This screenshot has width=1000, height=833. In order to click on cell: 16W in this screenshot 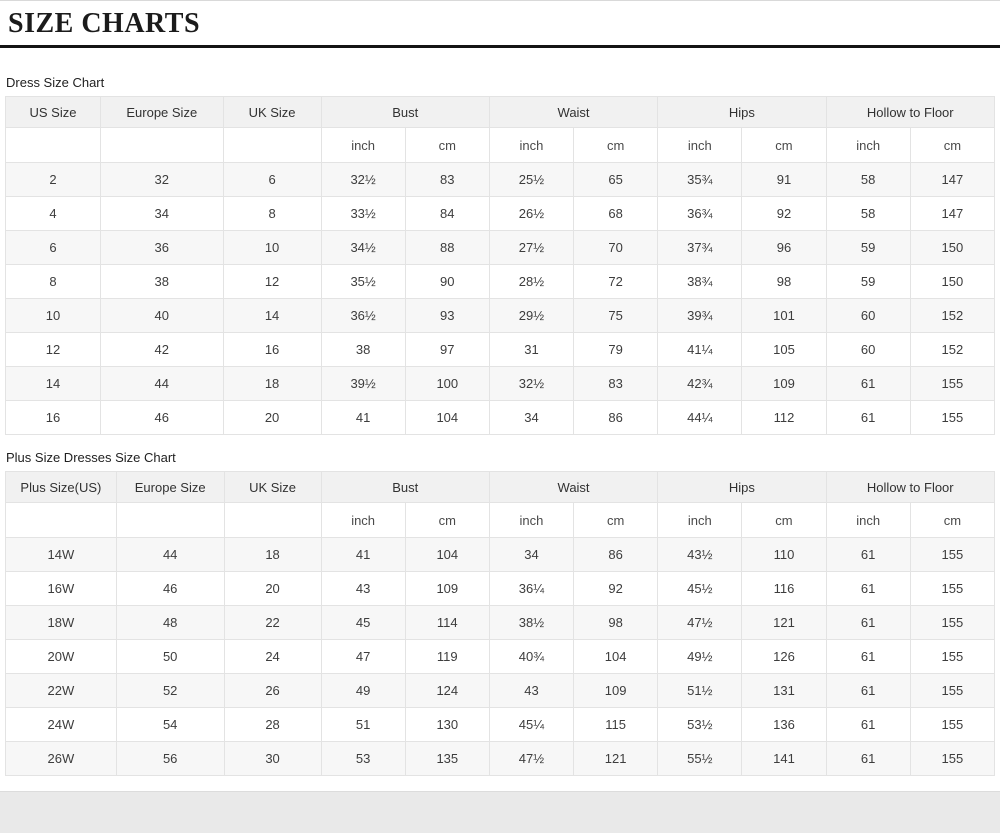, I will do `click(61, 589)`.